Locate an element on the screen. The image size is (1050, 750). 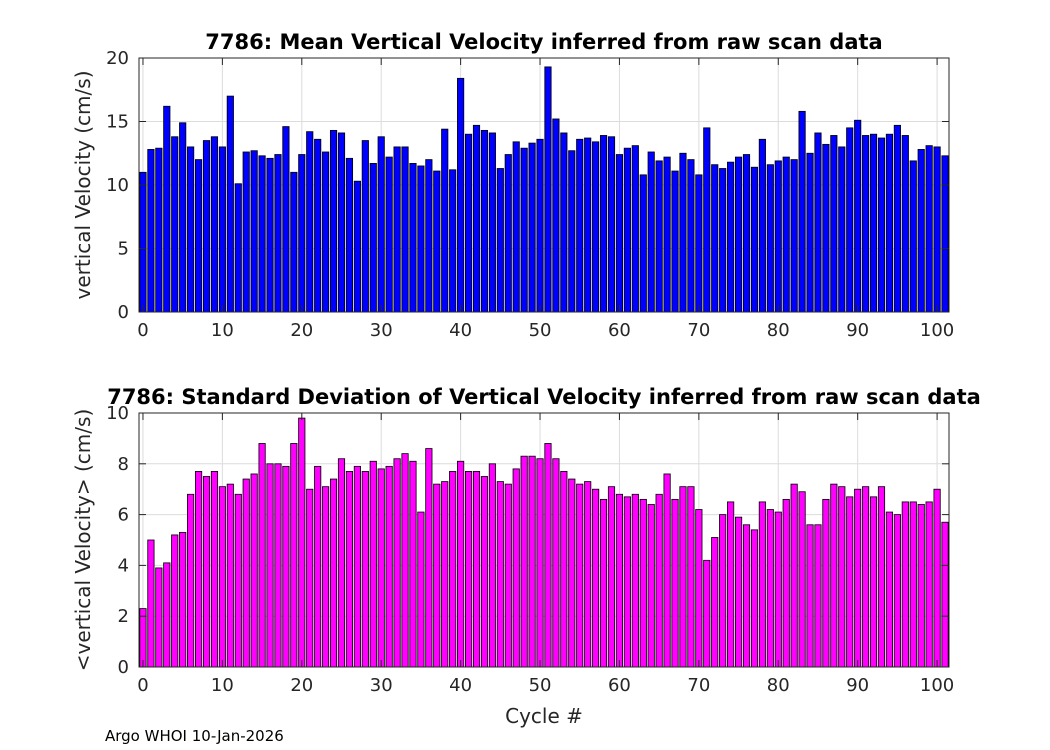
std-velocity-y-tick-label: 8 is located at coordinates (123, 464).